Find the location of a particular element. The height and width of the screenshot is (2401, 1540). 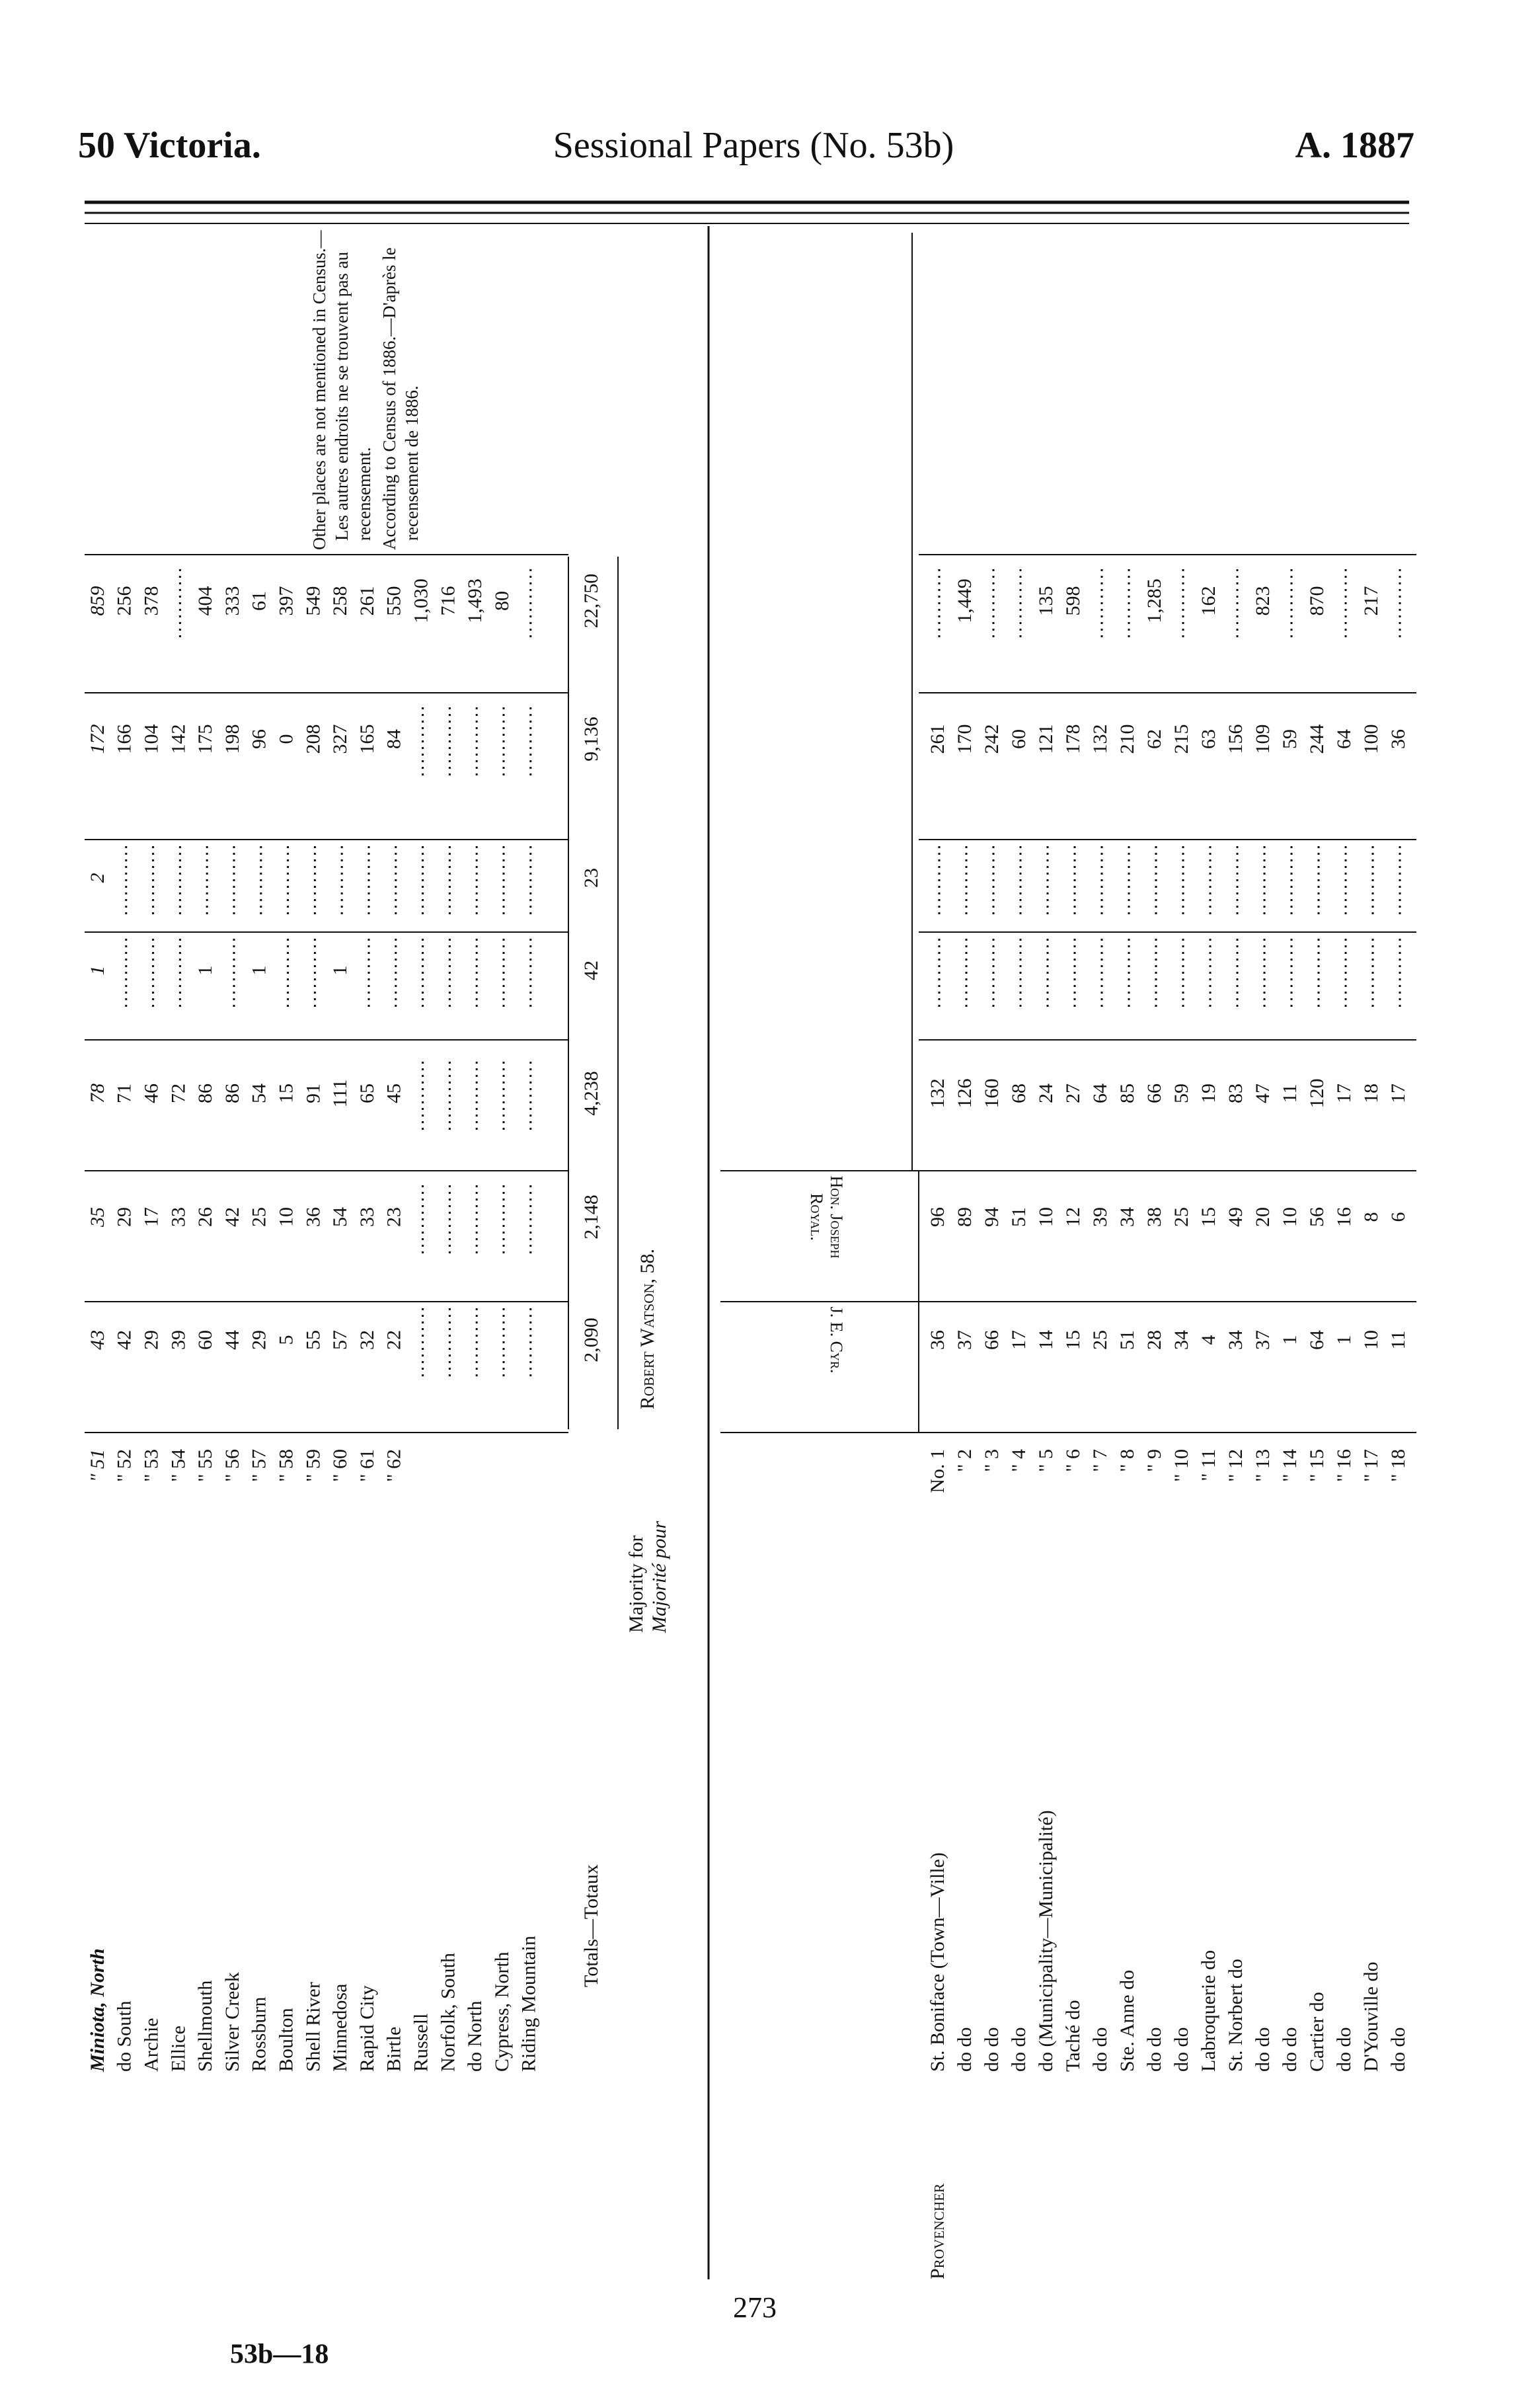

cell-value: 6 is located at coordinates (1398, 1217).